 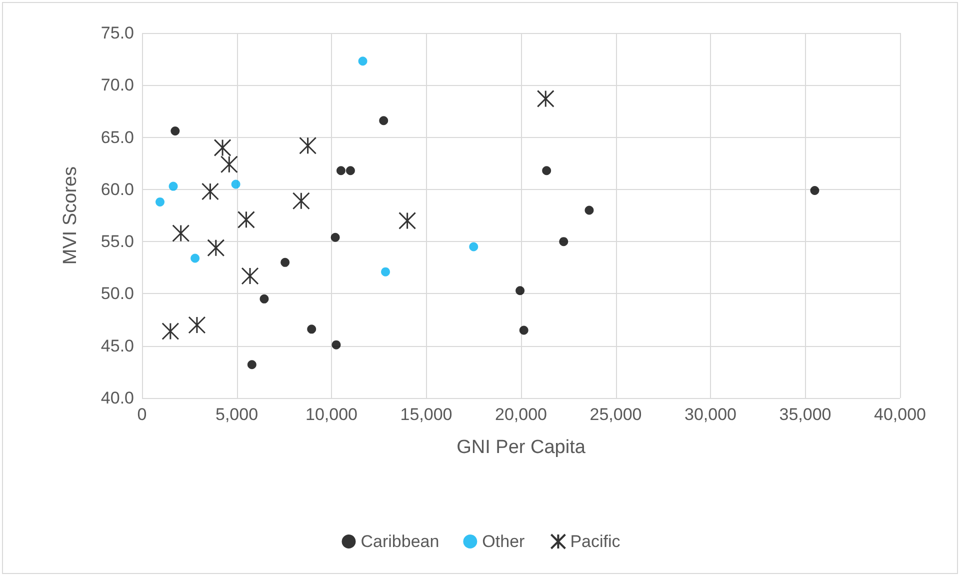 I want to click on y-tick-label: 40.0, so click(x=117, y=398).